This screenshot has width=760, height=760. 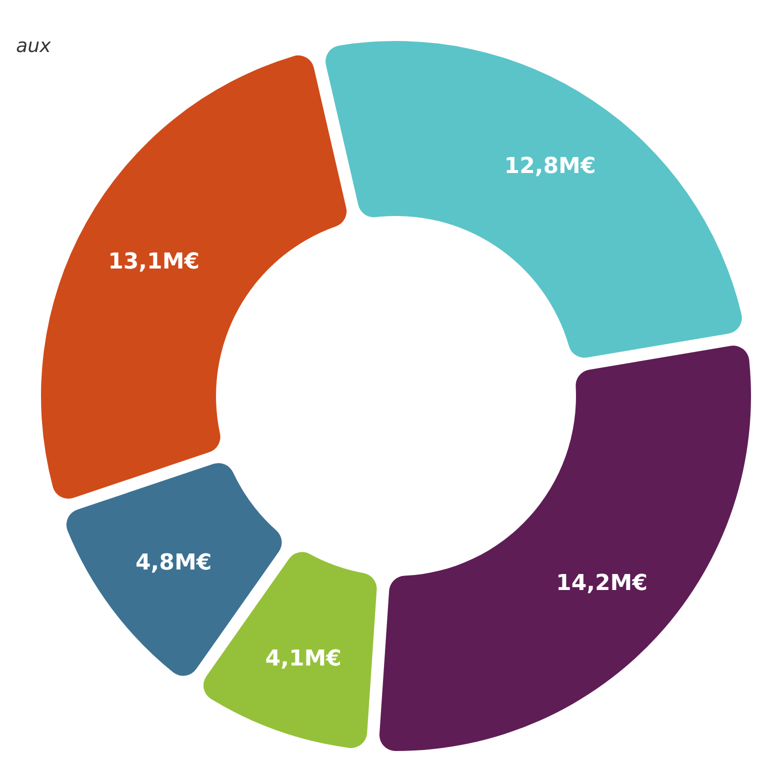 I want to click on data-label: 13,1M€, so click(x=154, y=261).